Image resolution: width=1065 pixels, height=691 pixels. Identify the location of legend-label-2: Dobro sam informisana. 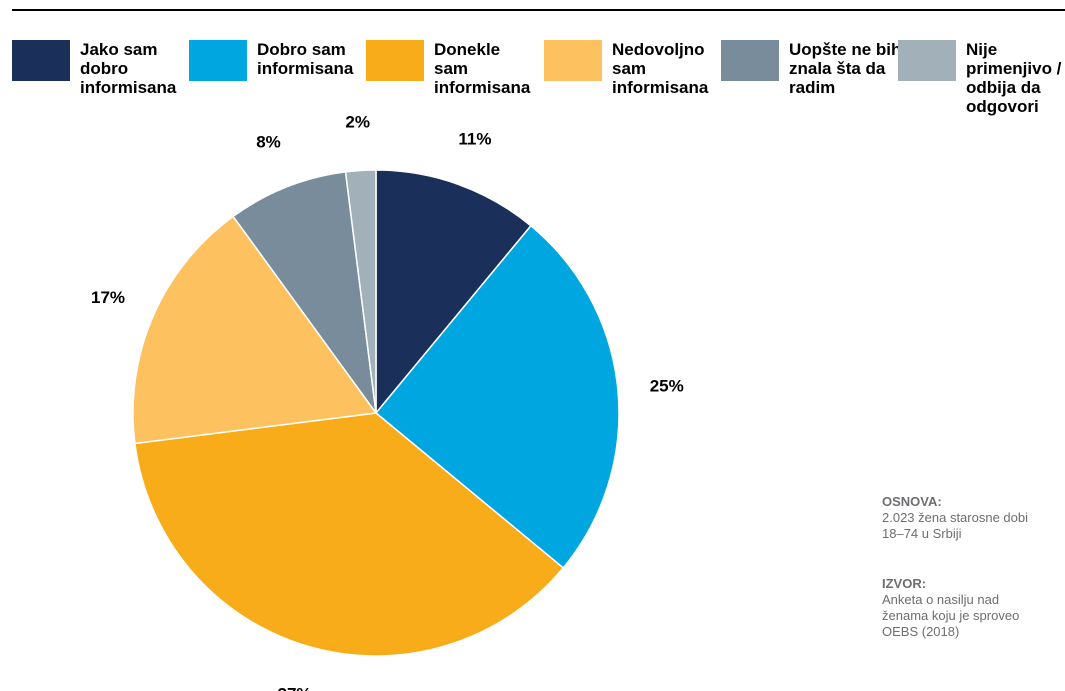
(305, 59).